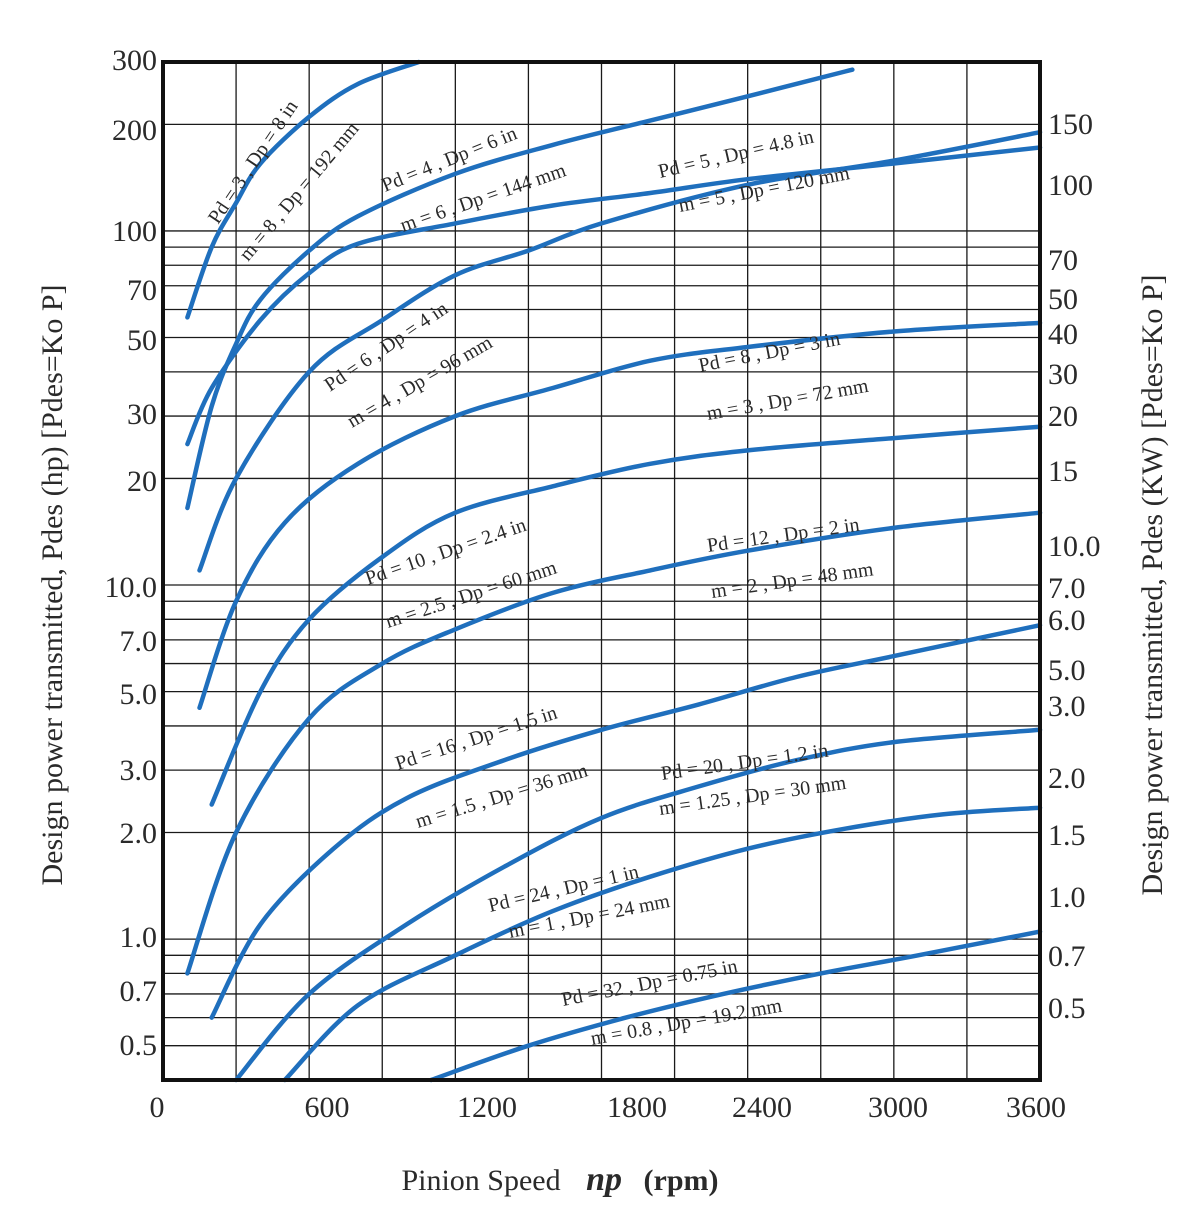 The width and height of the screenshot is (1200, 1227). Describe the element at coordinates (637, 1107) in the screenshot. I see `x-tick-label: 1800` at that location.